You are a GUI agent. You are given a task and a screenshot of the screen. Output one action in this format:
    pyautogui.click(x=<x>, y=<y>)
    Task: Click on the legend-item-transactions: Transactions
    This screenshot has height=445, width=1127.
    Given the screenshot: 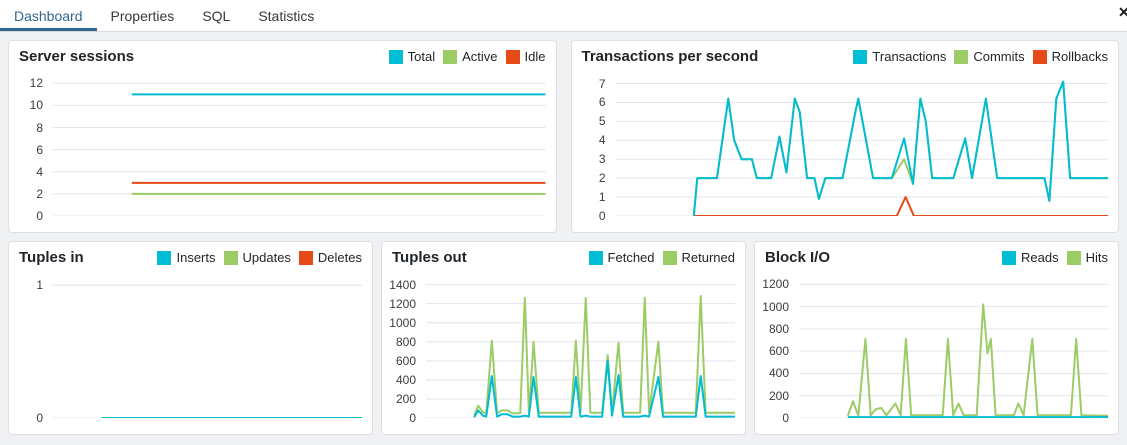 What is the action you would take?
    pyautogui.click(x=899, y=56)
    